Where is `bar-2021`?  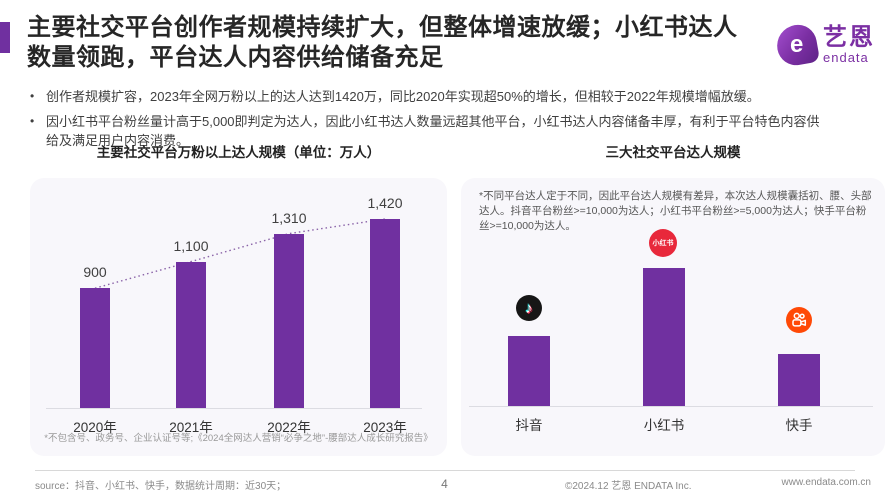
bar-2021 is located at coordinates (191, 335).